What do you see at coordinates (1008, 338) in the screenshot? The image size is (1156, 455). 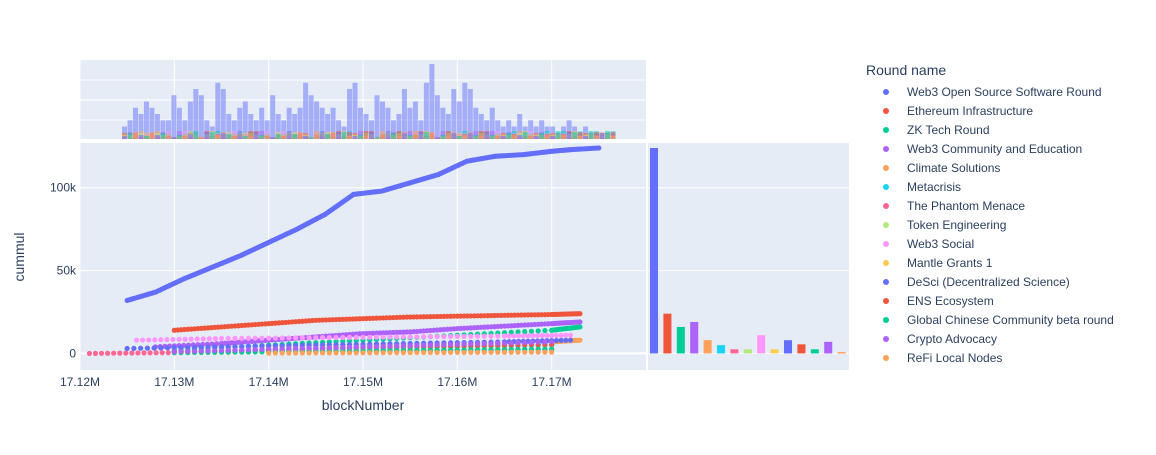 I see `legend-item: Crypto Advocacy` at bounding box center [1008, 338].